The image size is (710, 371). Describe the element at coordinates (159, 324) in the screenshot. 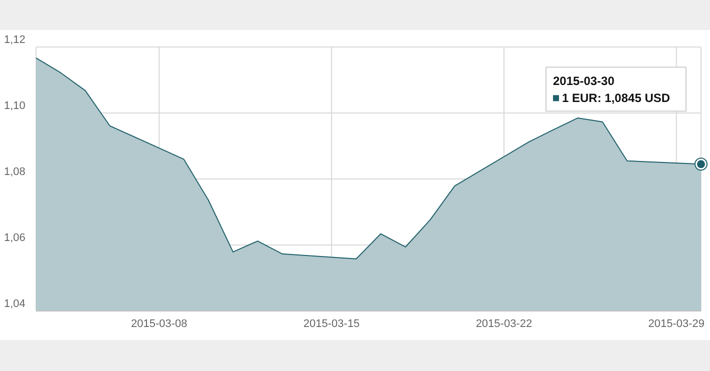

I see `x-tick-label: 2015-03-08` at that location.